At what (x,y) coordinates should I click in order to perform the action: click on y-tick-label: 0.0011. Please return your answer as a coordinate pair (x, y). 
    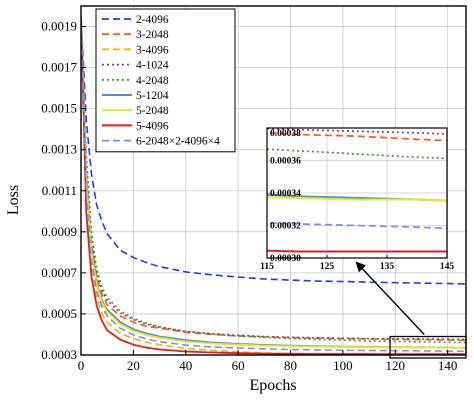
    Looking at the image, I should click on (59, 190).